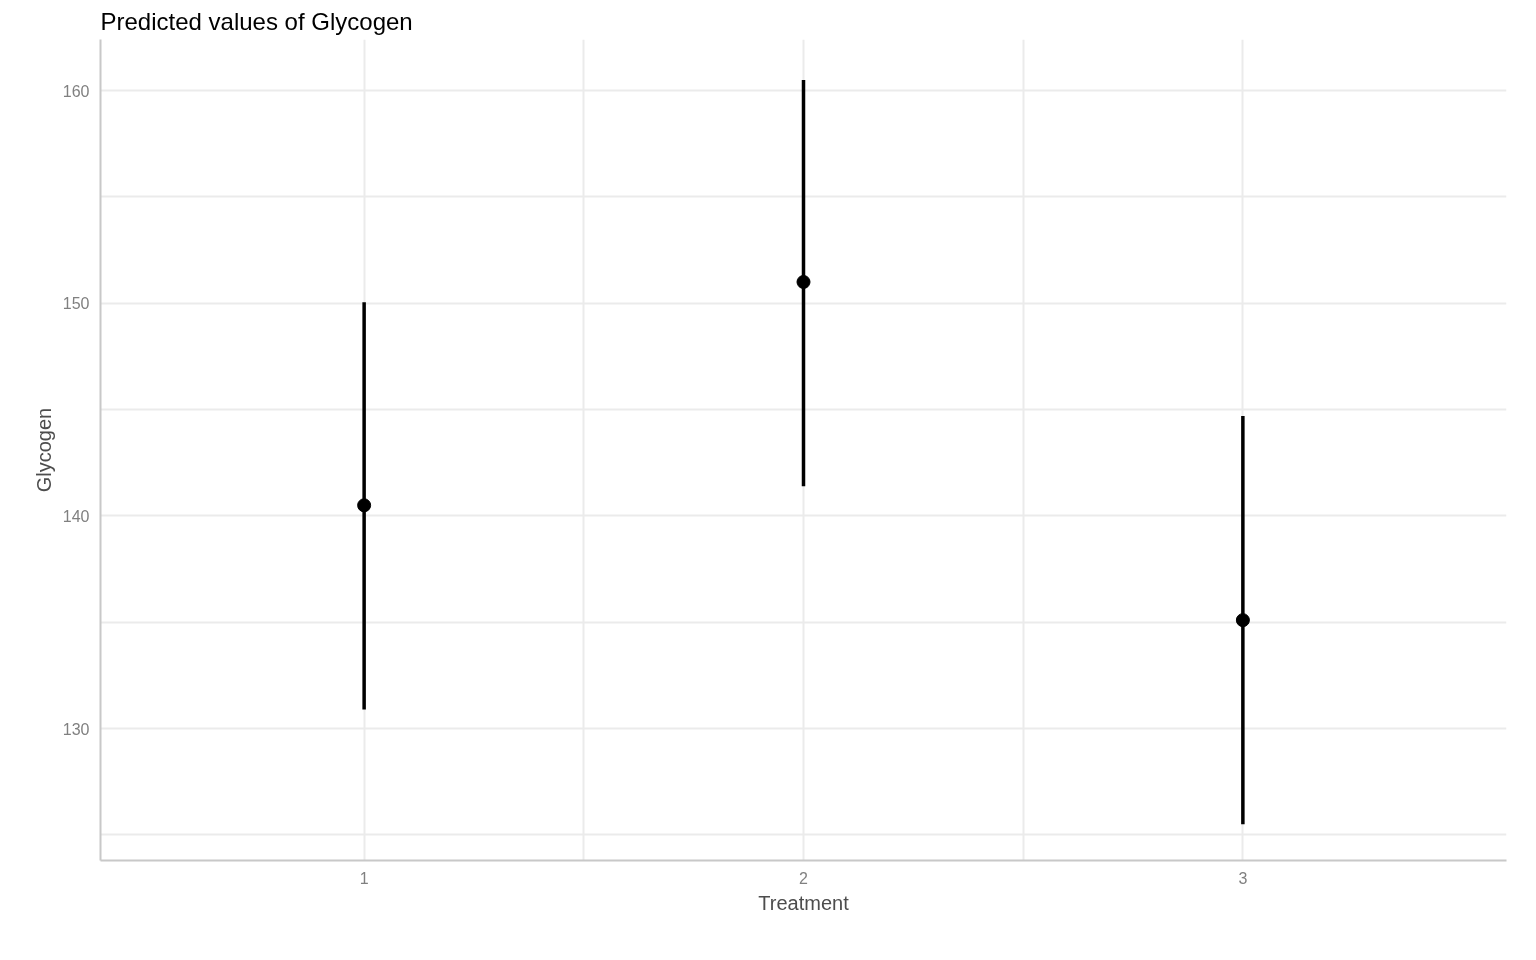 This screenshot has height=960, width=1536. Describe the element at coordinates (1243, 878) in the screenshot. I see `x-tick-label: 3` at that location.